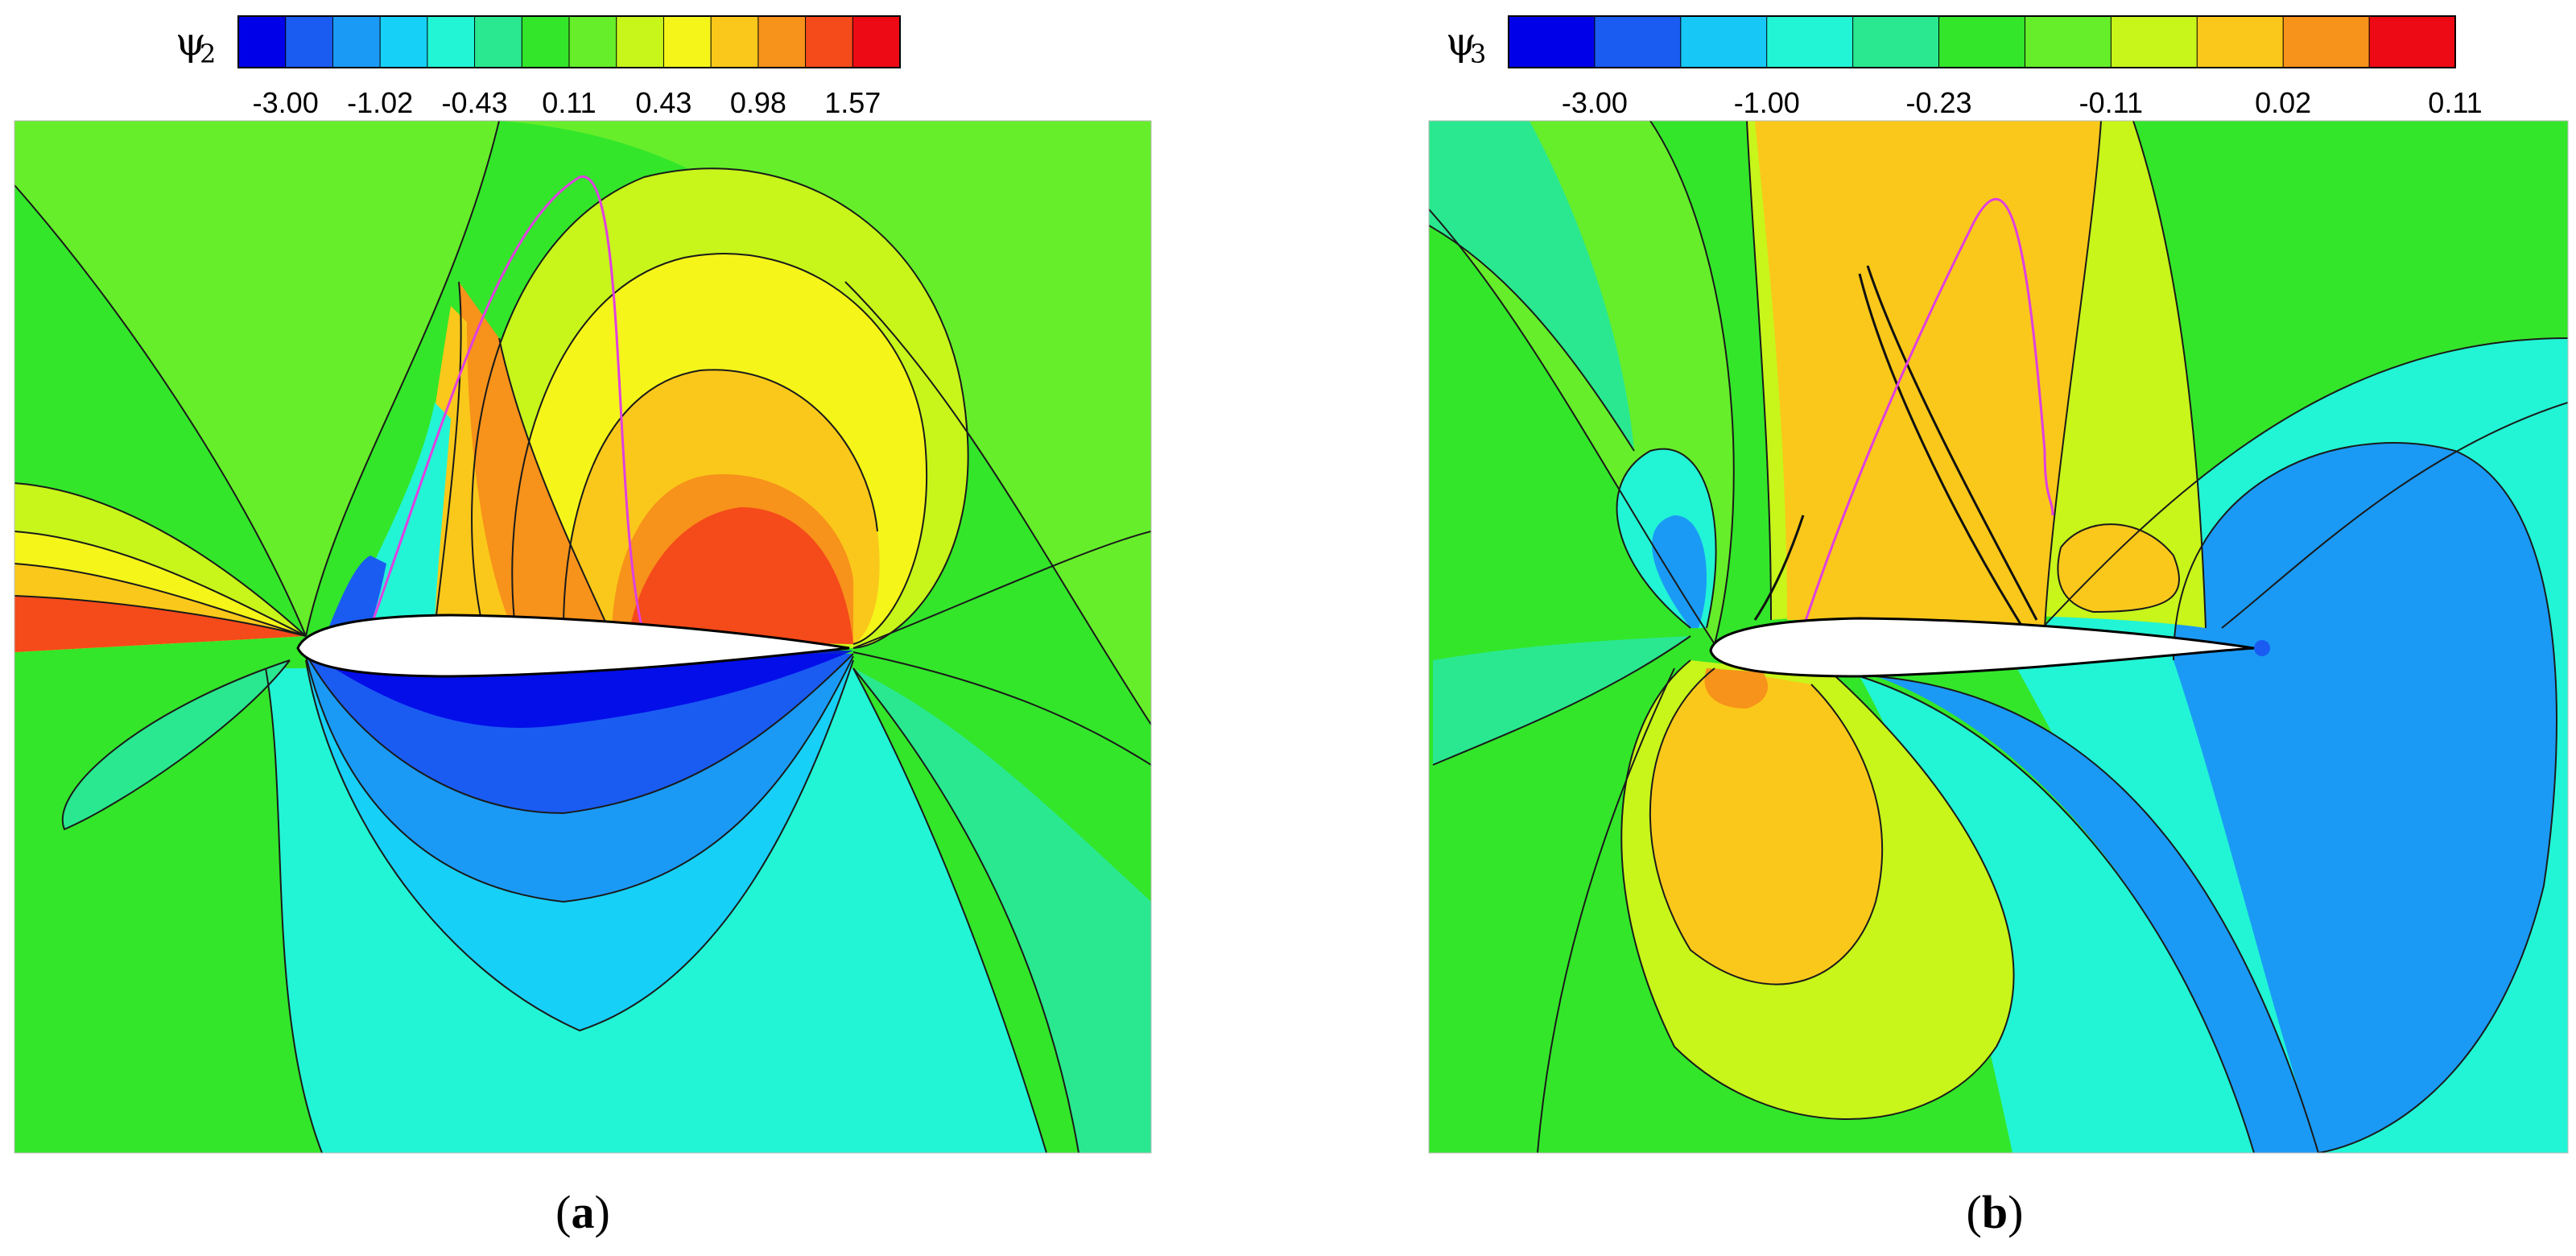 The width and height of the screenshot is (2576, 1256). I want to click on colorbar-tick-label: -0.23, so click(1939, 102).